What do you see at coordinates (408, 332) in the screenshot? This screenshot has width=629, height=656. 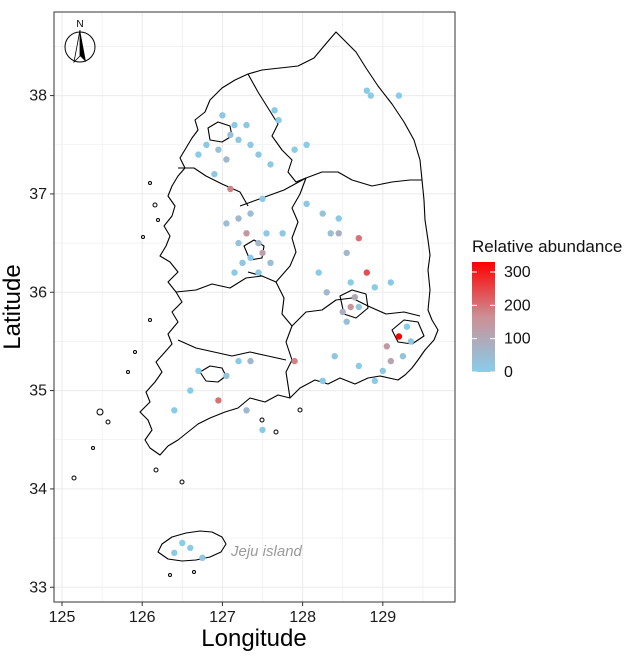 I see `ulsan-boundary` at bounding box center [408, 332].